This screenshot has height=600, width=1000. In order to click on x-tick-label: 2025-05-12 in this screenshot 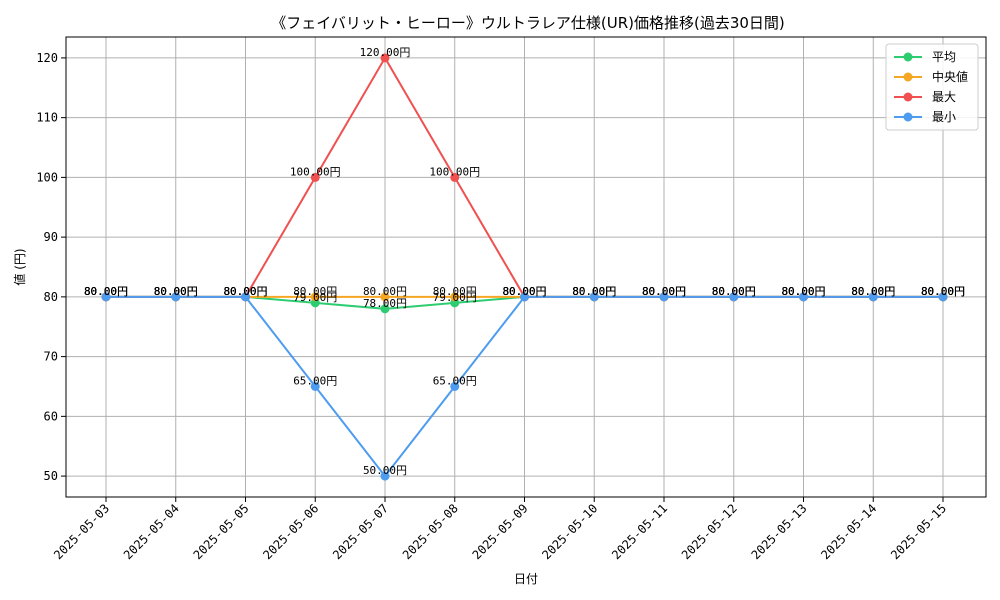, I will do `click(709, 531)`.